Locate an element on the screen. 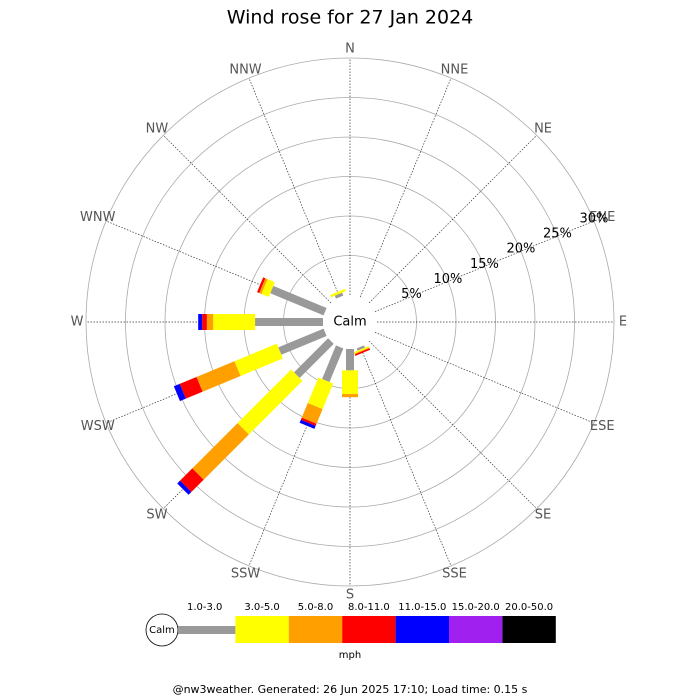 This screenshot has height=700, width=700. legend-label: 1.0-3.0 is located at coordinates (204, 607).